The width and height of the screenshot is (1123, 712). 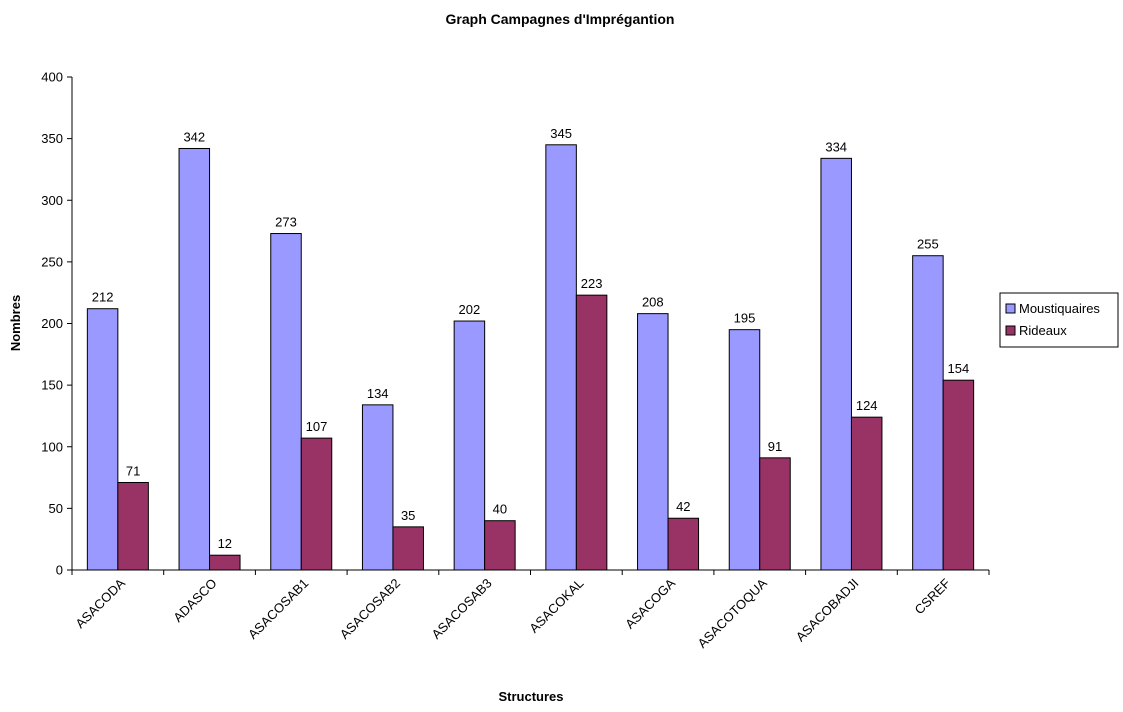 I want to click on data-label: 255, so click(x=928, y=244).